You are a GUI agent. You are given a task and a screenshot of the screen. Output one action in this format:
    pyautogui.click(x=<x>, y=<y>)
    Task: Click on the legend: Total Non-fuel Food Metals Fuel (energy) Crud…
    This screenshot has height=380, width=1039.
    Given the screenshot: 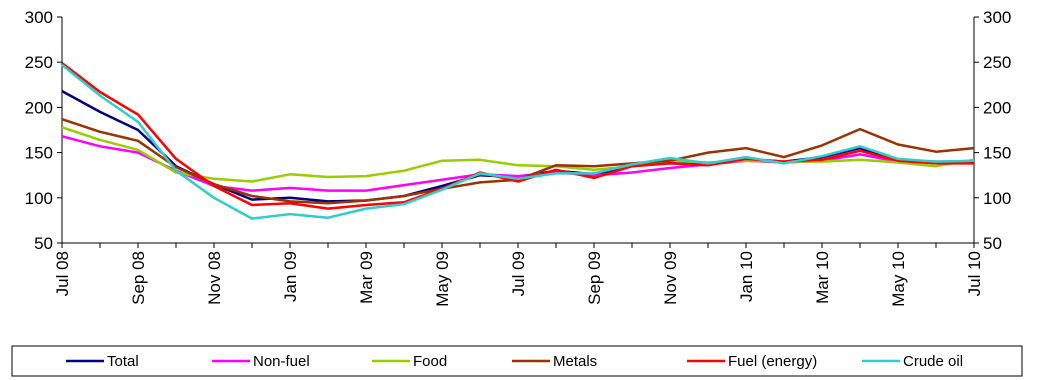 What is the action you would take?
    pyautogui.click(x=517, y=361)
    